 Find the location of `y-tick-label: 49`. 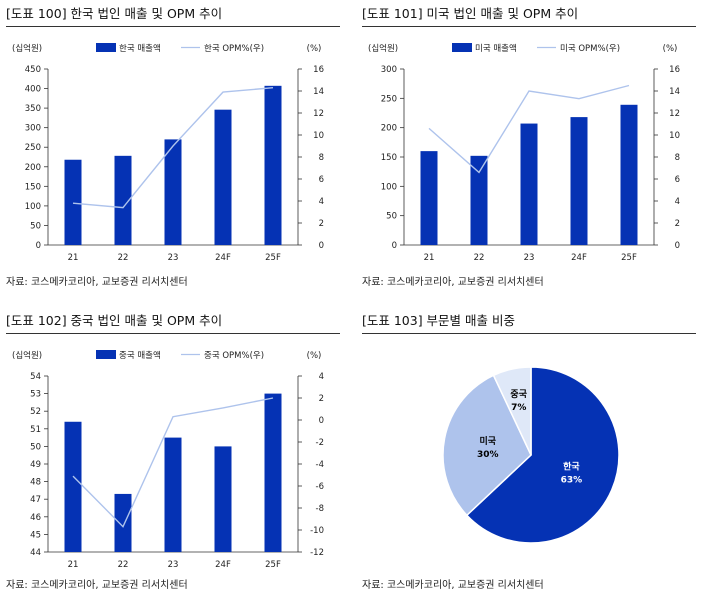

y-tick-label: 49 is located at coordinates (35, 465).